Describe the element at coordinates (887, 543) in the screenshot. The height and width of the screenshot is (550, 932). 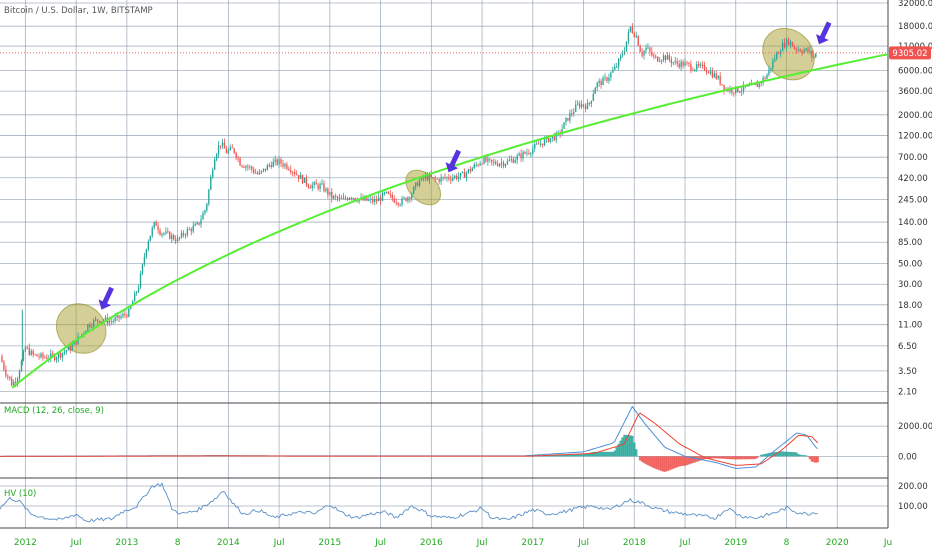
I see `x-tick-label: Ju` at that location.